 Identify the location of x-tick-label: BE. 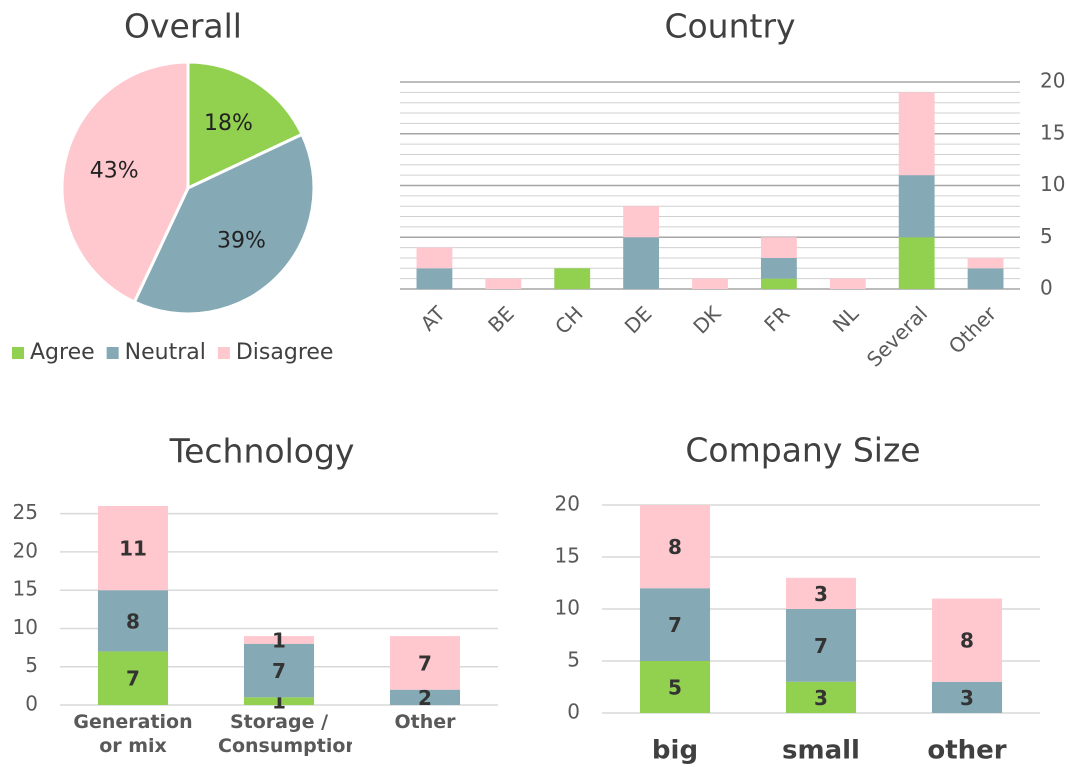
(501, 319).